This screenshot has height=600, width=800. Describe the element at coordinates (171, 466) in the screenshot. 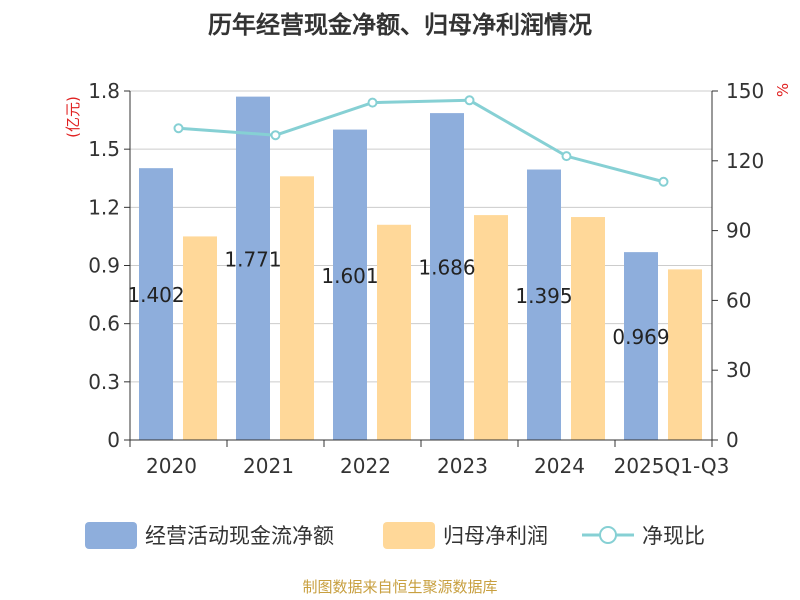

I see `x-tick-label: 2020` at that location.